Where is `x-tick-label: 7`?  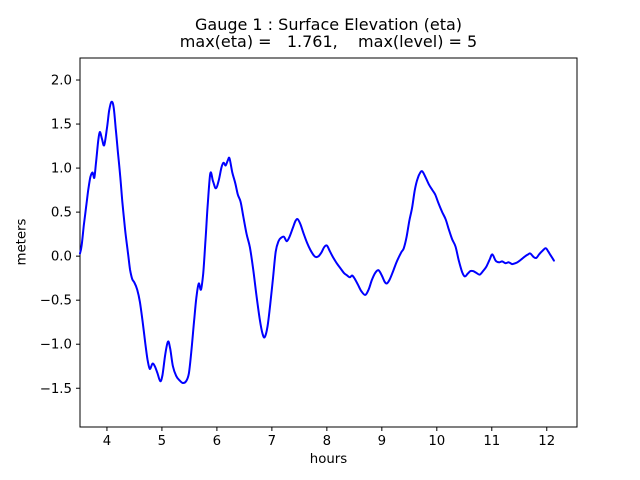 x-tick-label: 7 is located at coordinates (272, 441).